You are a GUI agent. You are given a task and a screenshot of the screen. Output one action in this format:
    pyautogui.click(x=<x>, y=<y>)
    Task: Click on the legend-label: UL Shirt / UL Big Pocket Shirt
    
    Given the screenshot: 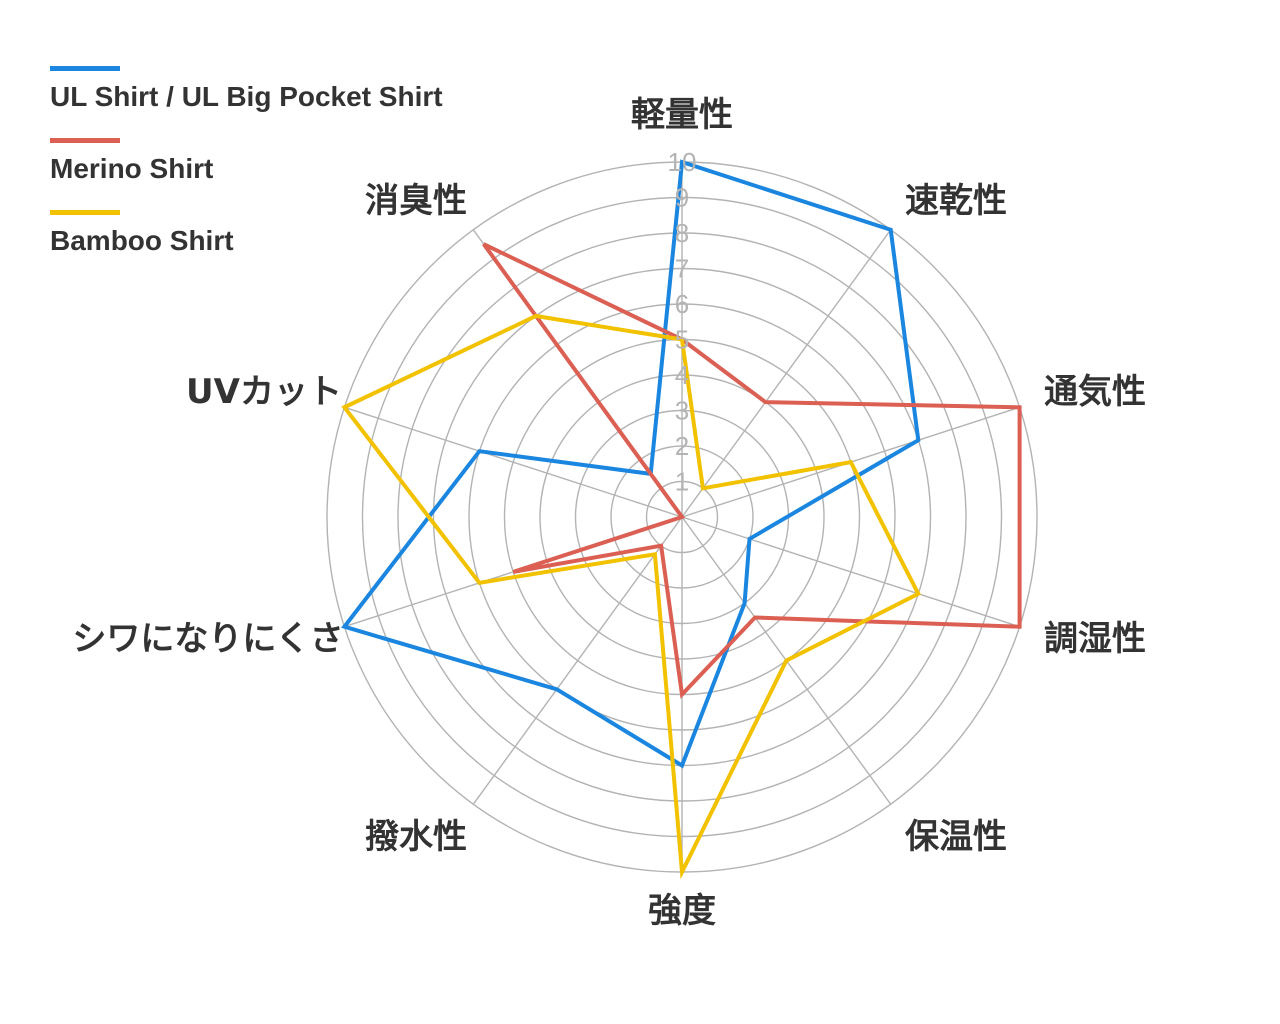 What is the action you would take?
    pyautogui.click(x=246, y=96)
    